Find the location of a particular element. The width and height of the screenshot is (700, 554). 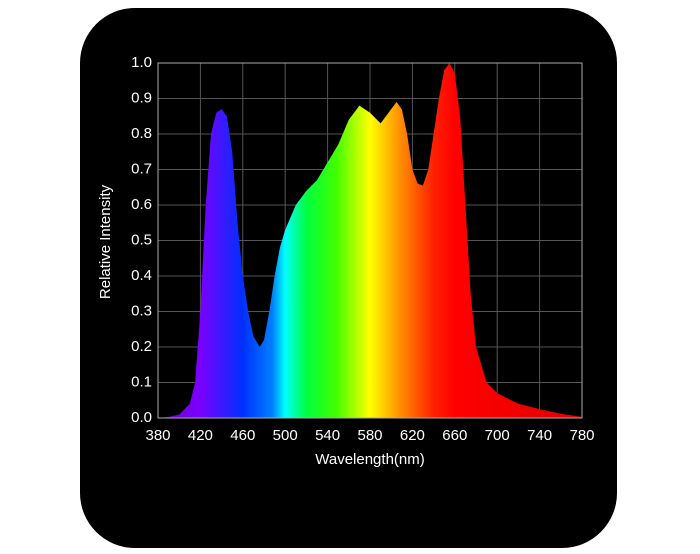

y-tick-label: 0.6 is located at coordinates (141, 204).